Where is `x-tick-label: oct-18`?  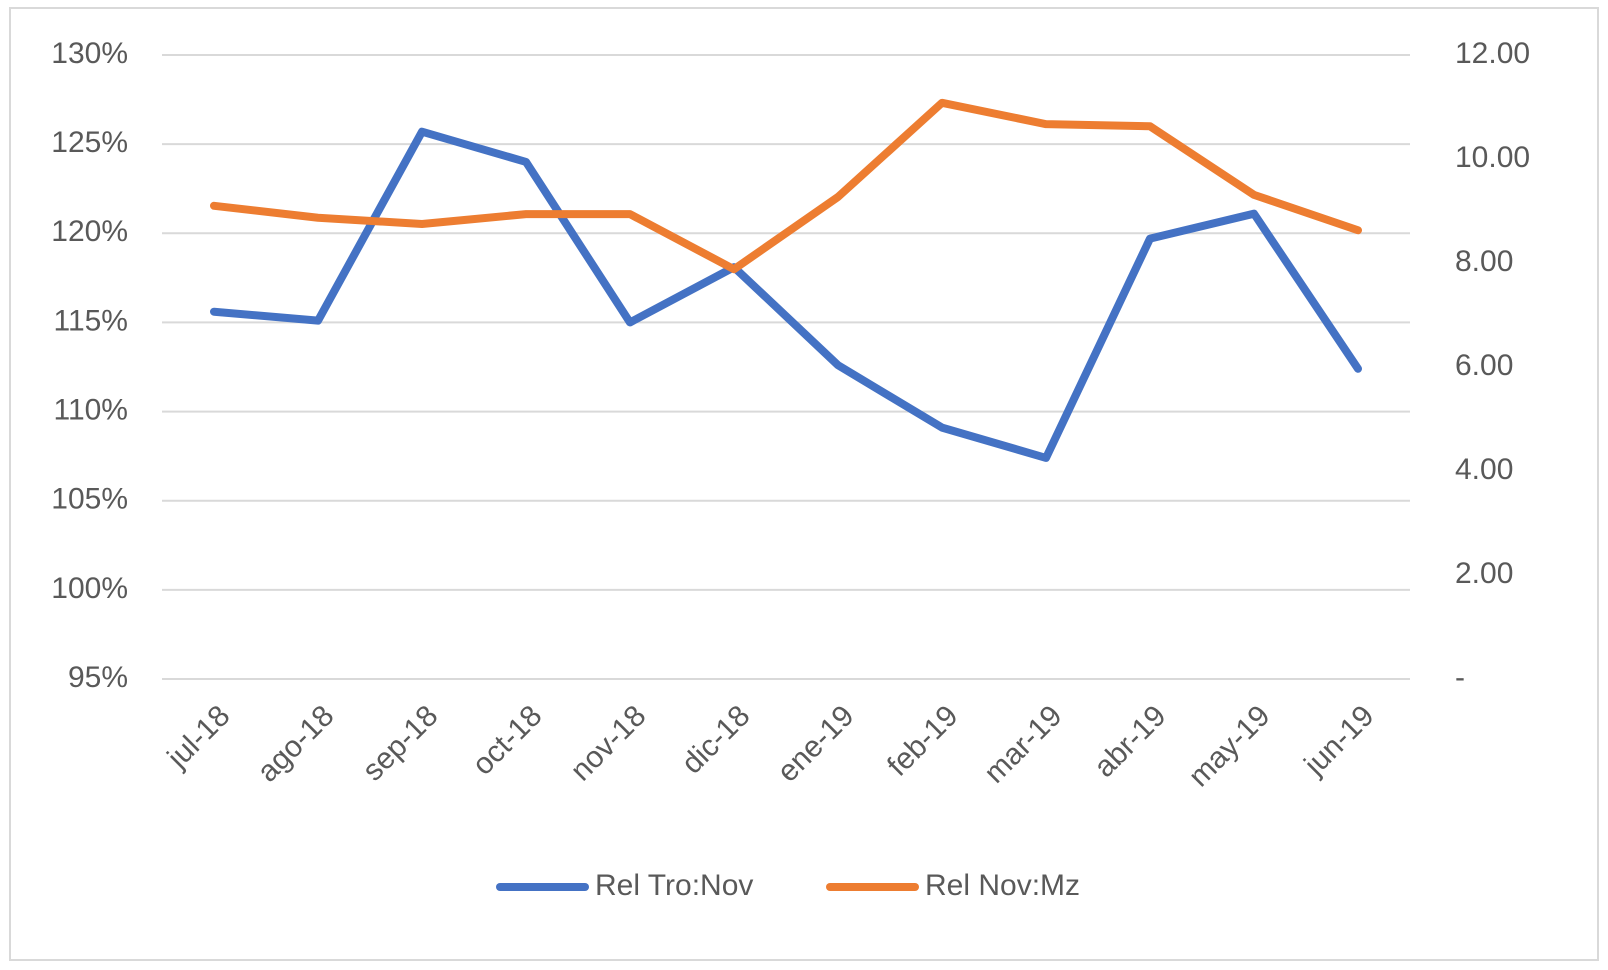
x-tick-label: oct-18 is located at coordinates (507, 740).